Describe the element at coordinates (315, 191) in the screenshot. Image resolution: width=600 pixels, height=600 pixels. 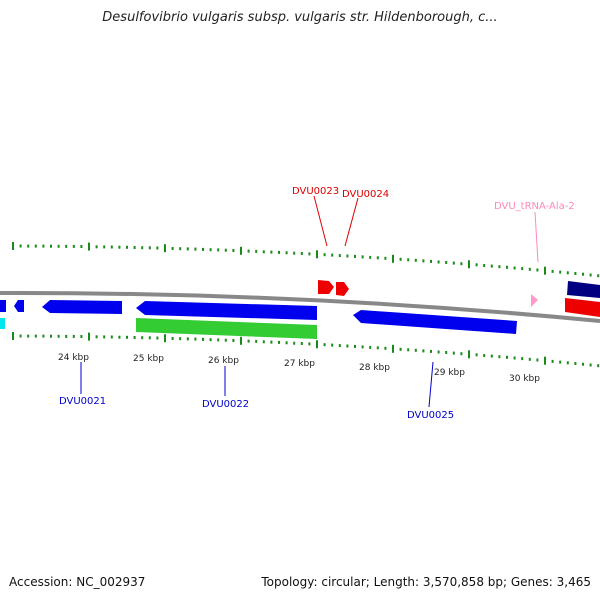
I see `gene-label-dvu0023: DVU0023` at that location.